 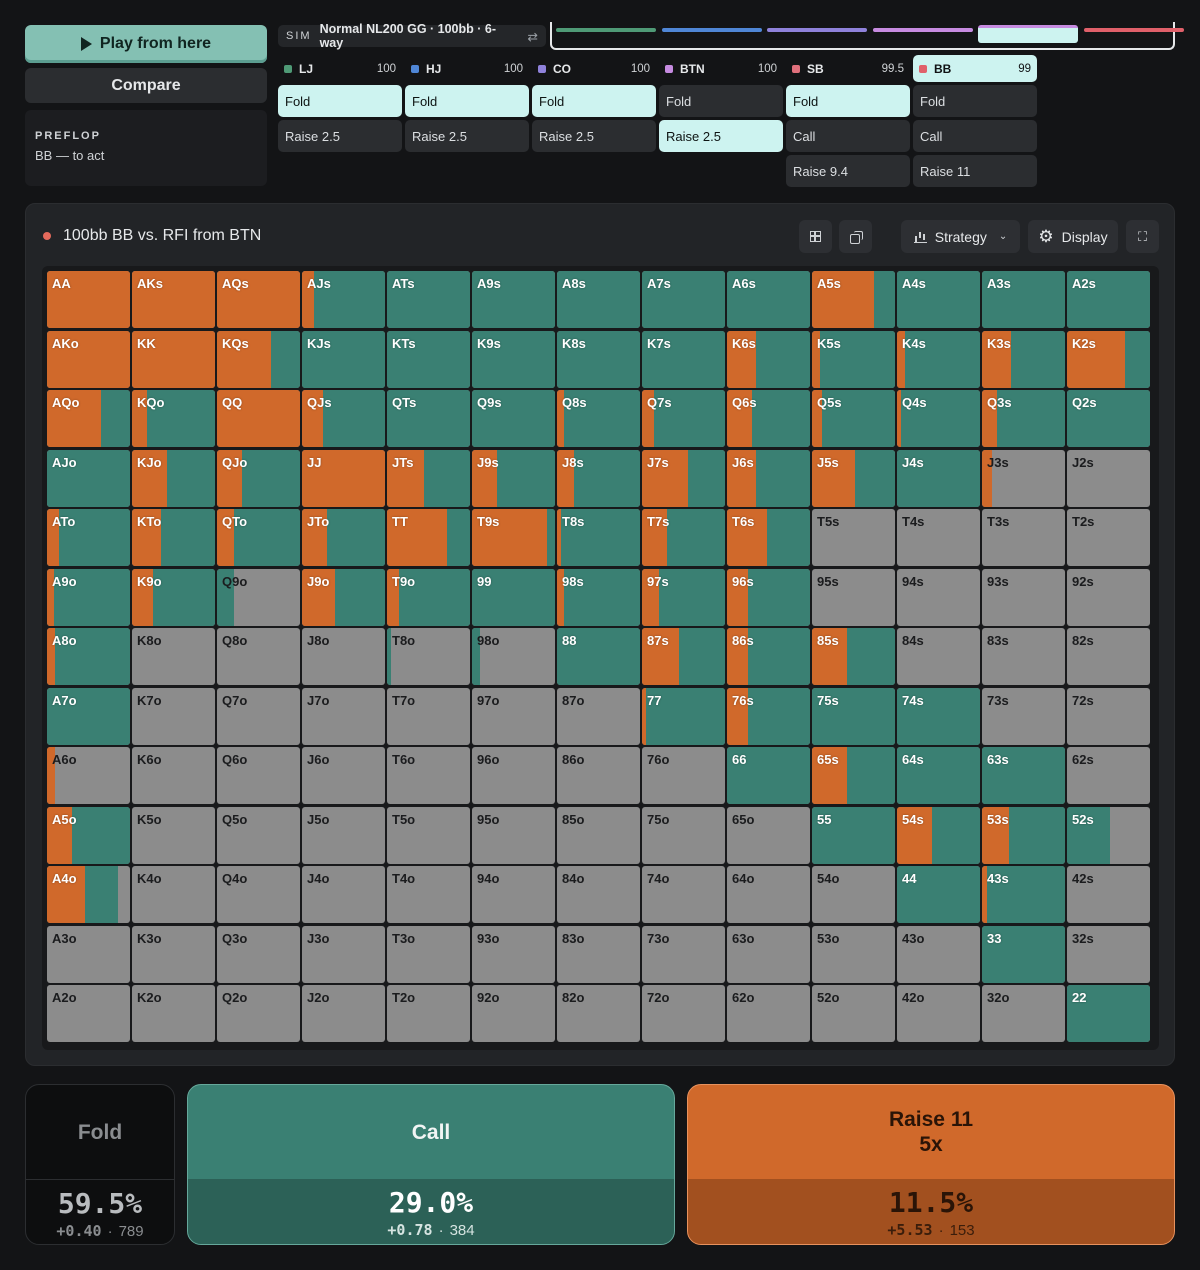 What do you see at coordinates (428, 716) in the screenshot?
I see `hand-cell-t7o: T7o` at bounding box center [428, 716].